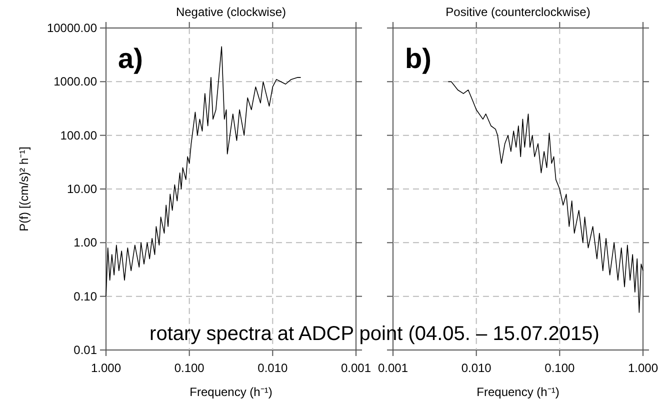 The image size is (658, 407). Describe the element at coordinates (518, 12) in the screenshot. I see `chart-title: Positive (counterclockwise)` at that location.